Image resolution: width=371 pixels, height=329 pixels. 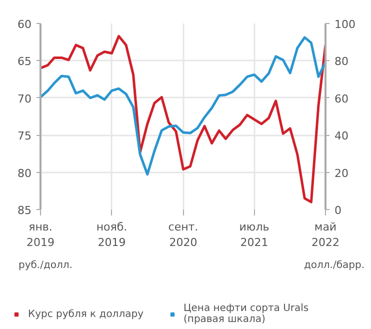 What do you see at coordinates (45, 265) in the screenshot?
I see `y-axis-title: руб./долл.` at bounding box center [45, 265].